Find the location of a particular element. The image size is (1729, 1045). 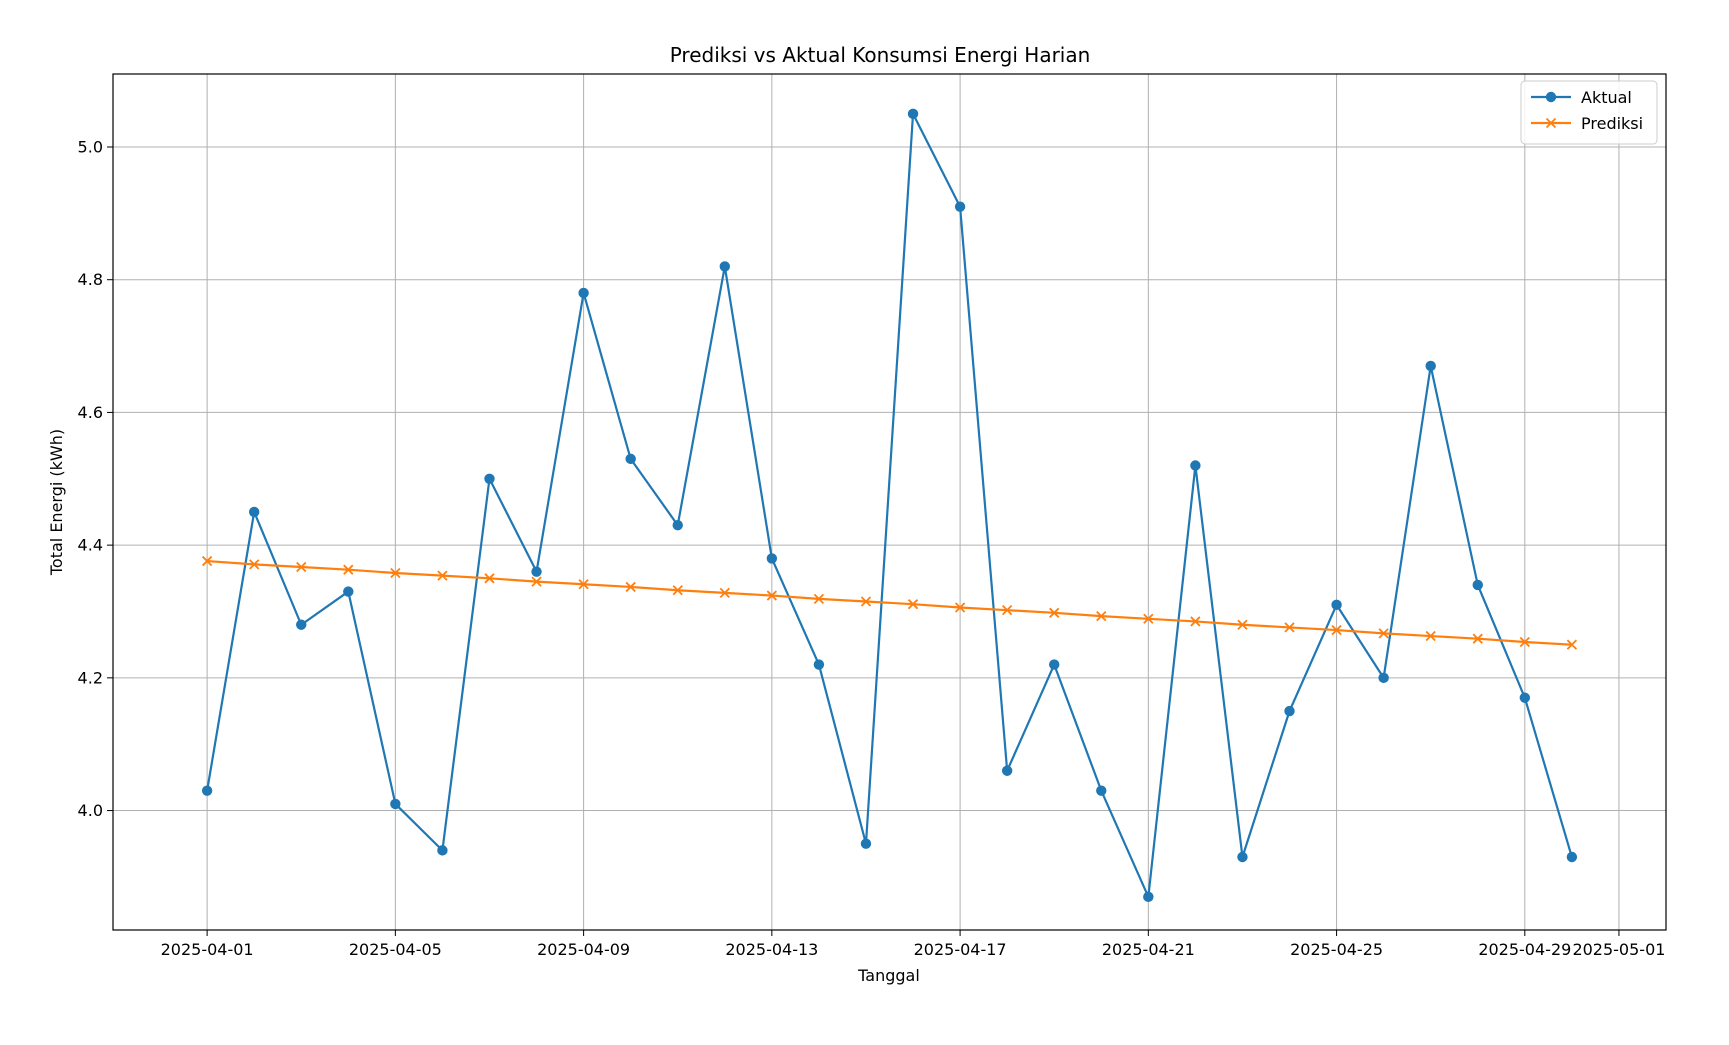

x-tick-label: 2025-04-01 is located at coordinates (207, 949).